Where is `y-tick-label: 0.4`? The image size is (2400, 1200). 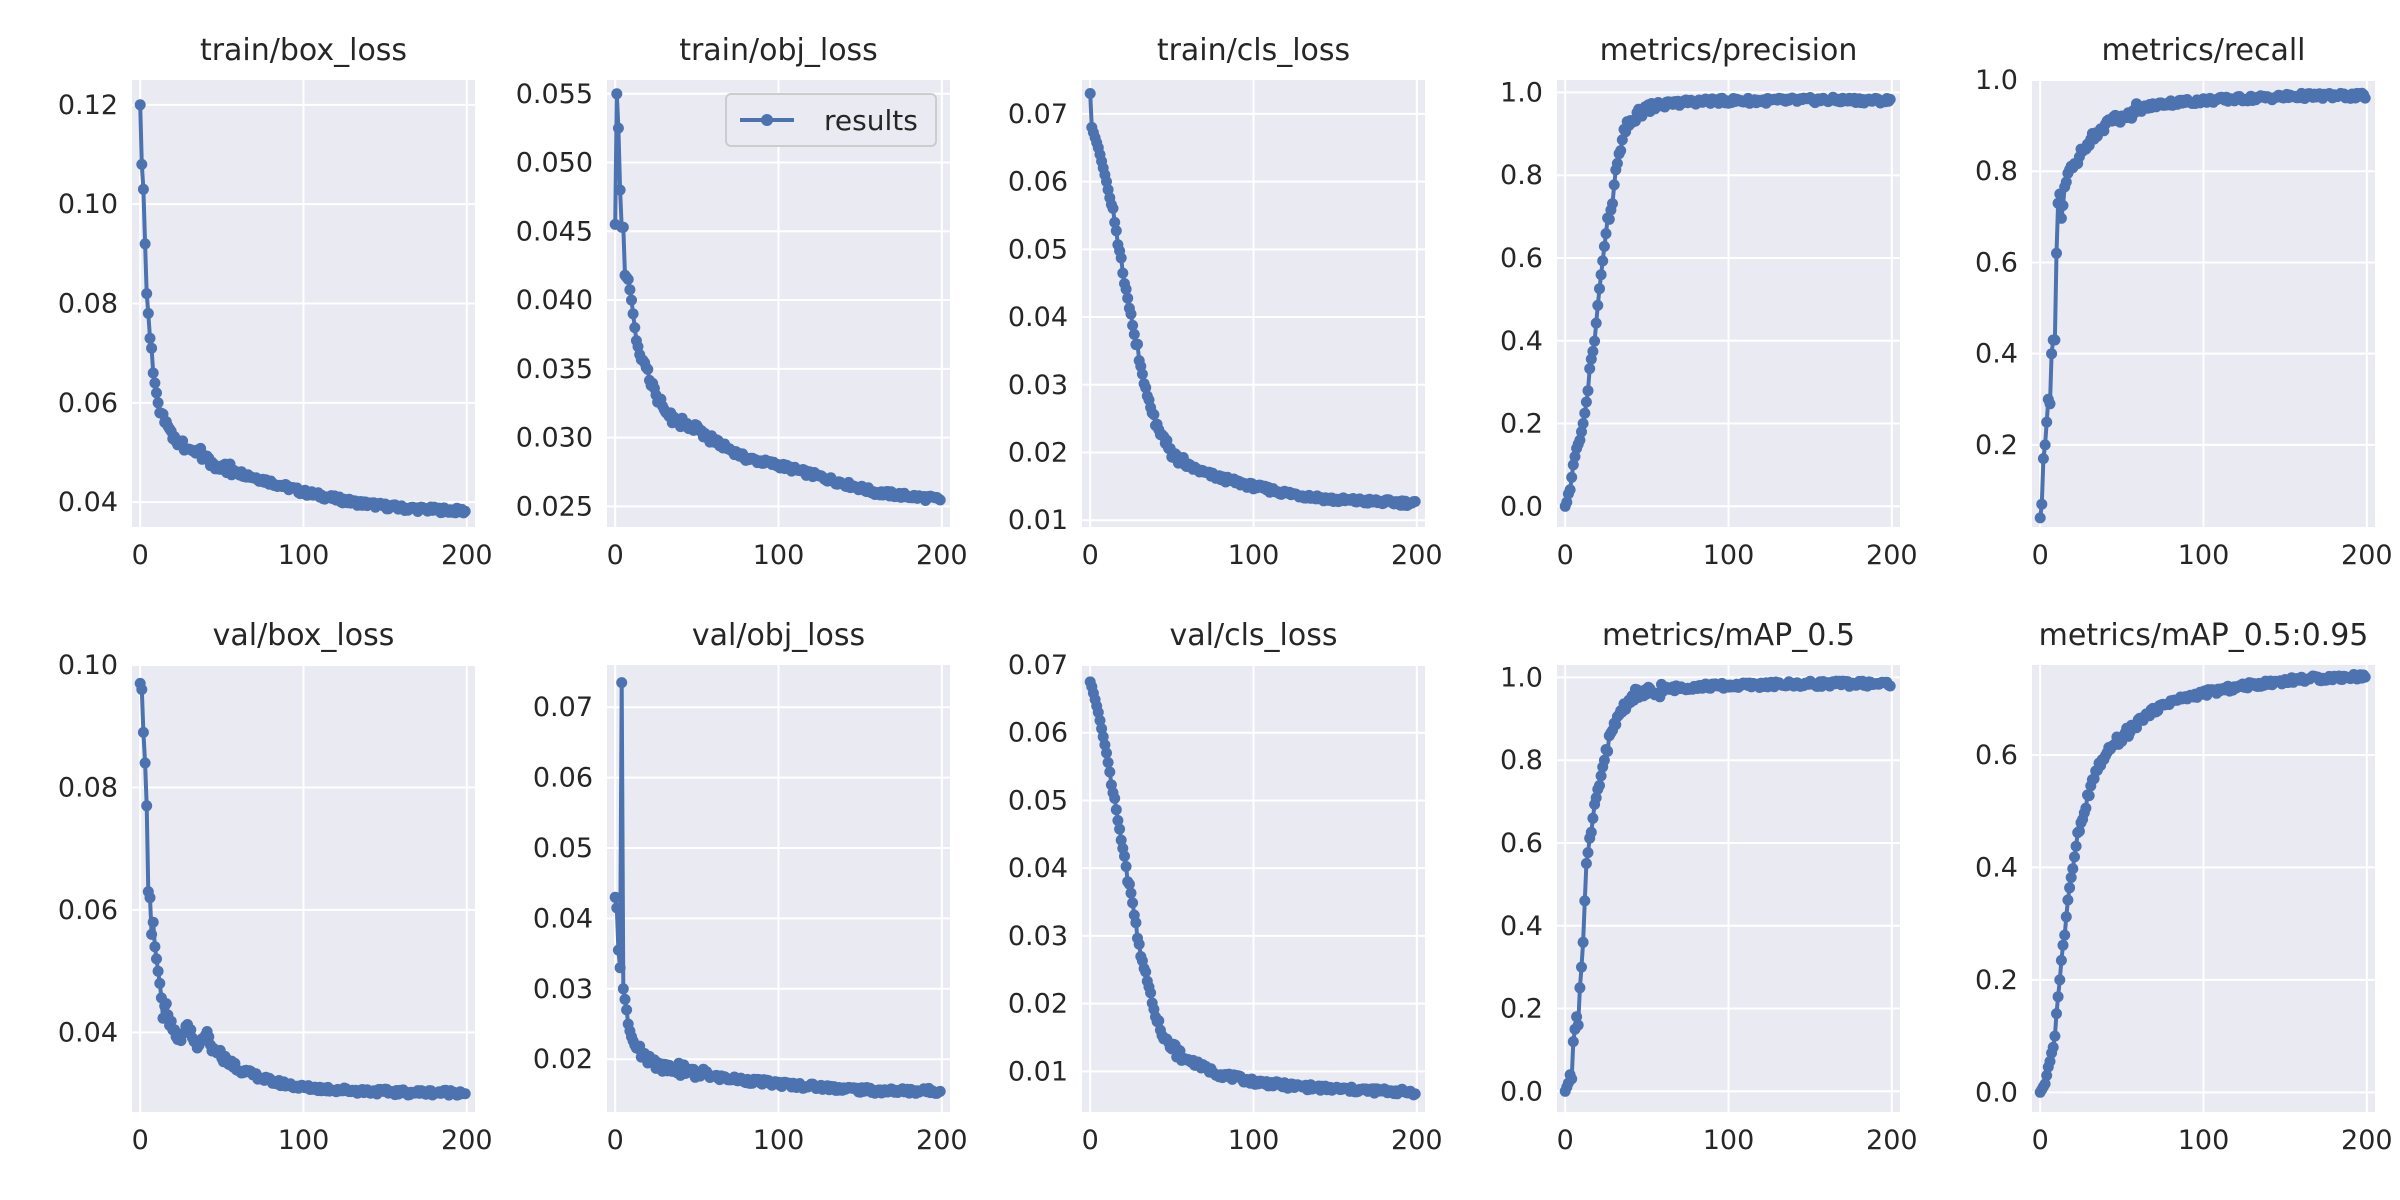
y-tick-label: 0.4 is located at coordinates (1996, 867).